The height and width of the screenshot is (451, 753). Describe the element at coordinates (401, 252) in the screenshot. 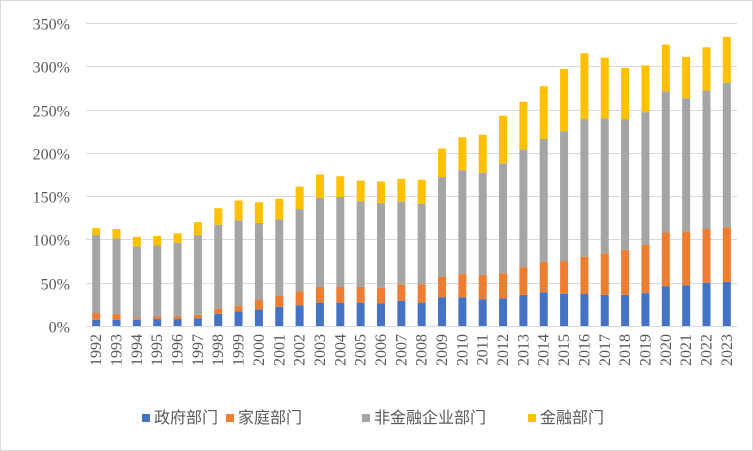

I see `bar-stack-2007` at that location.